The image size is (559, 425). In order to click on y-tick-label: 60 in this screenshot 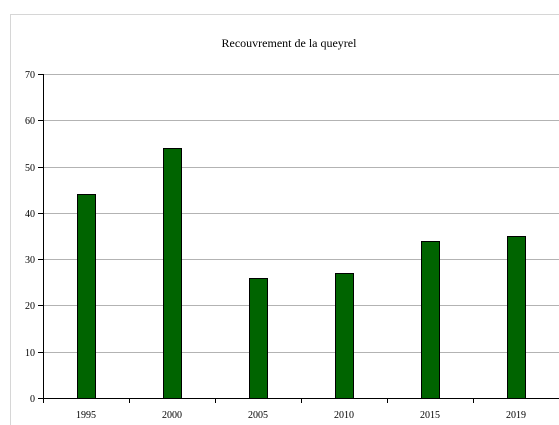, I will do `click(30, 121)`.